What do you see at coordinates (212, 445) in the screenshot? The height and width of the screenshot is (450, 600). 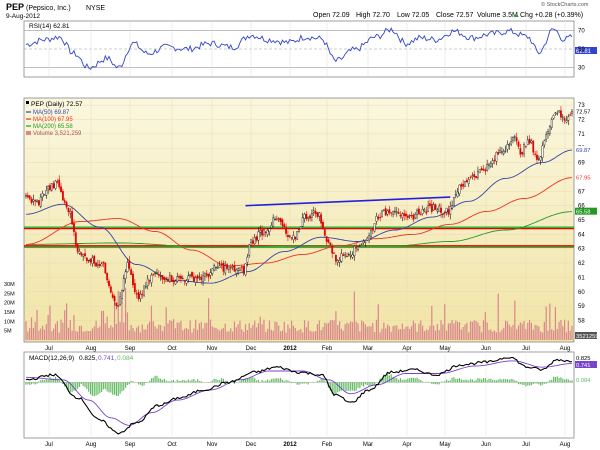 I see `x-axis-label: Nov` at bounding box center [212, 445].